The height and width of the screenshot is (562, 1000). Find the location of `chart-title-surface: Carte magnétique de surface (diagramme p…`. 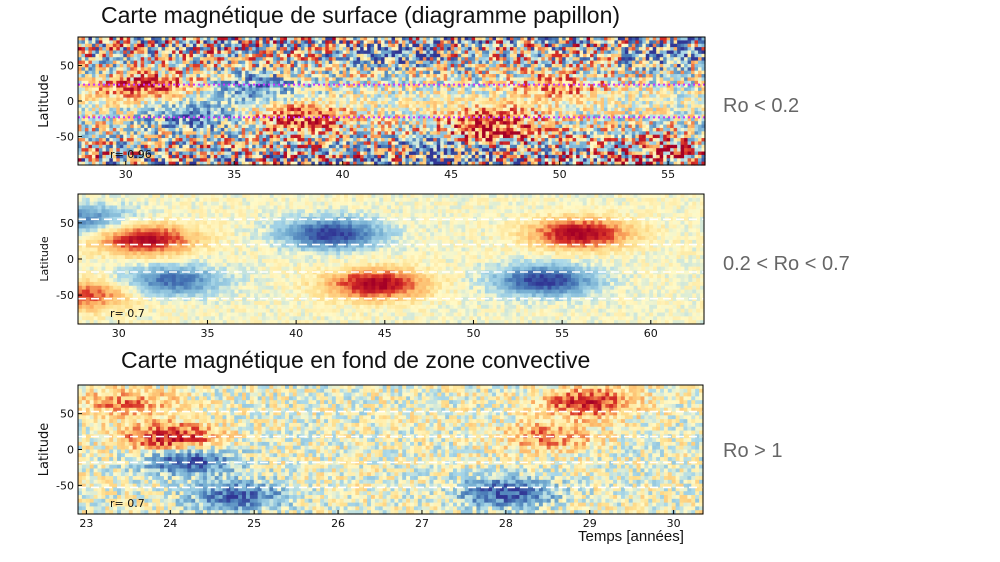

chart-title-surface: Carte magnétique de surface (diagramme p… is located at coordinates (361, 15).